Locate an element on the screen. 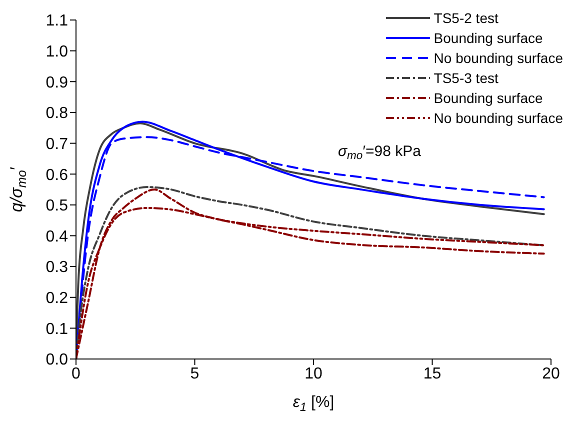  y-tick-label: 0.1 is located at coordinates (57, 329).